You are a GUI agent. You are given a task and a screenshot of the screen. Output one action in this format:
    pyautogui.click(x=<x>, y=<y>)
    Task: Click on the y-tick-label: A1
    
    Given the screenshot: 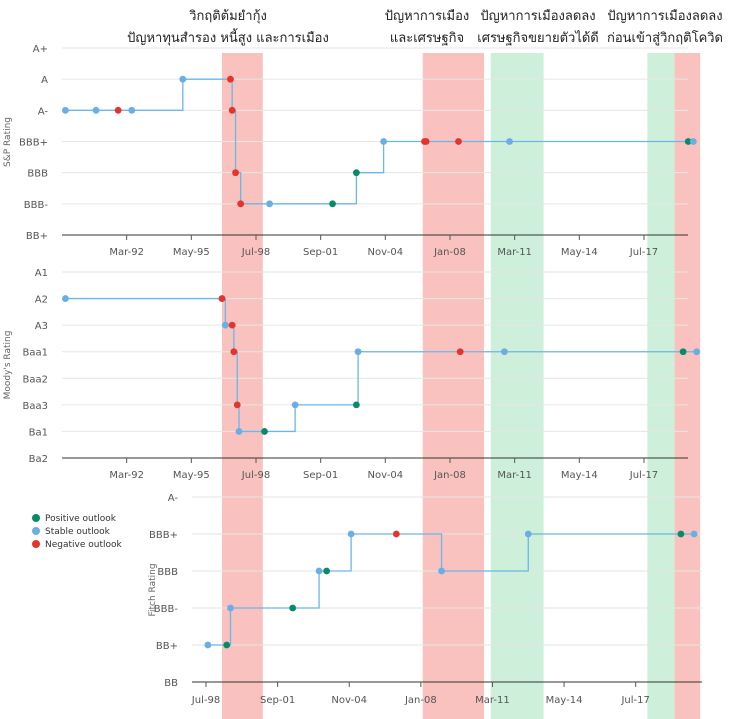 What is the action you would take?
    pyautogui.click(x=41, y=273)
    